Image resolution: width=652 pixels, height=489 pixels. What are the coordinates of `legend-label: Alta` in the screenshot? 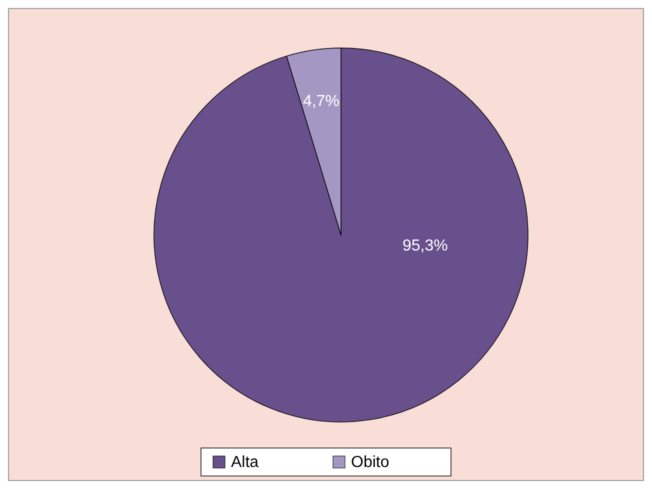 It's located at (245, 463).